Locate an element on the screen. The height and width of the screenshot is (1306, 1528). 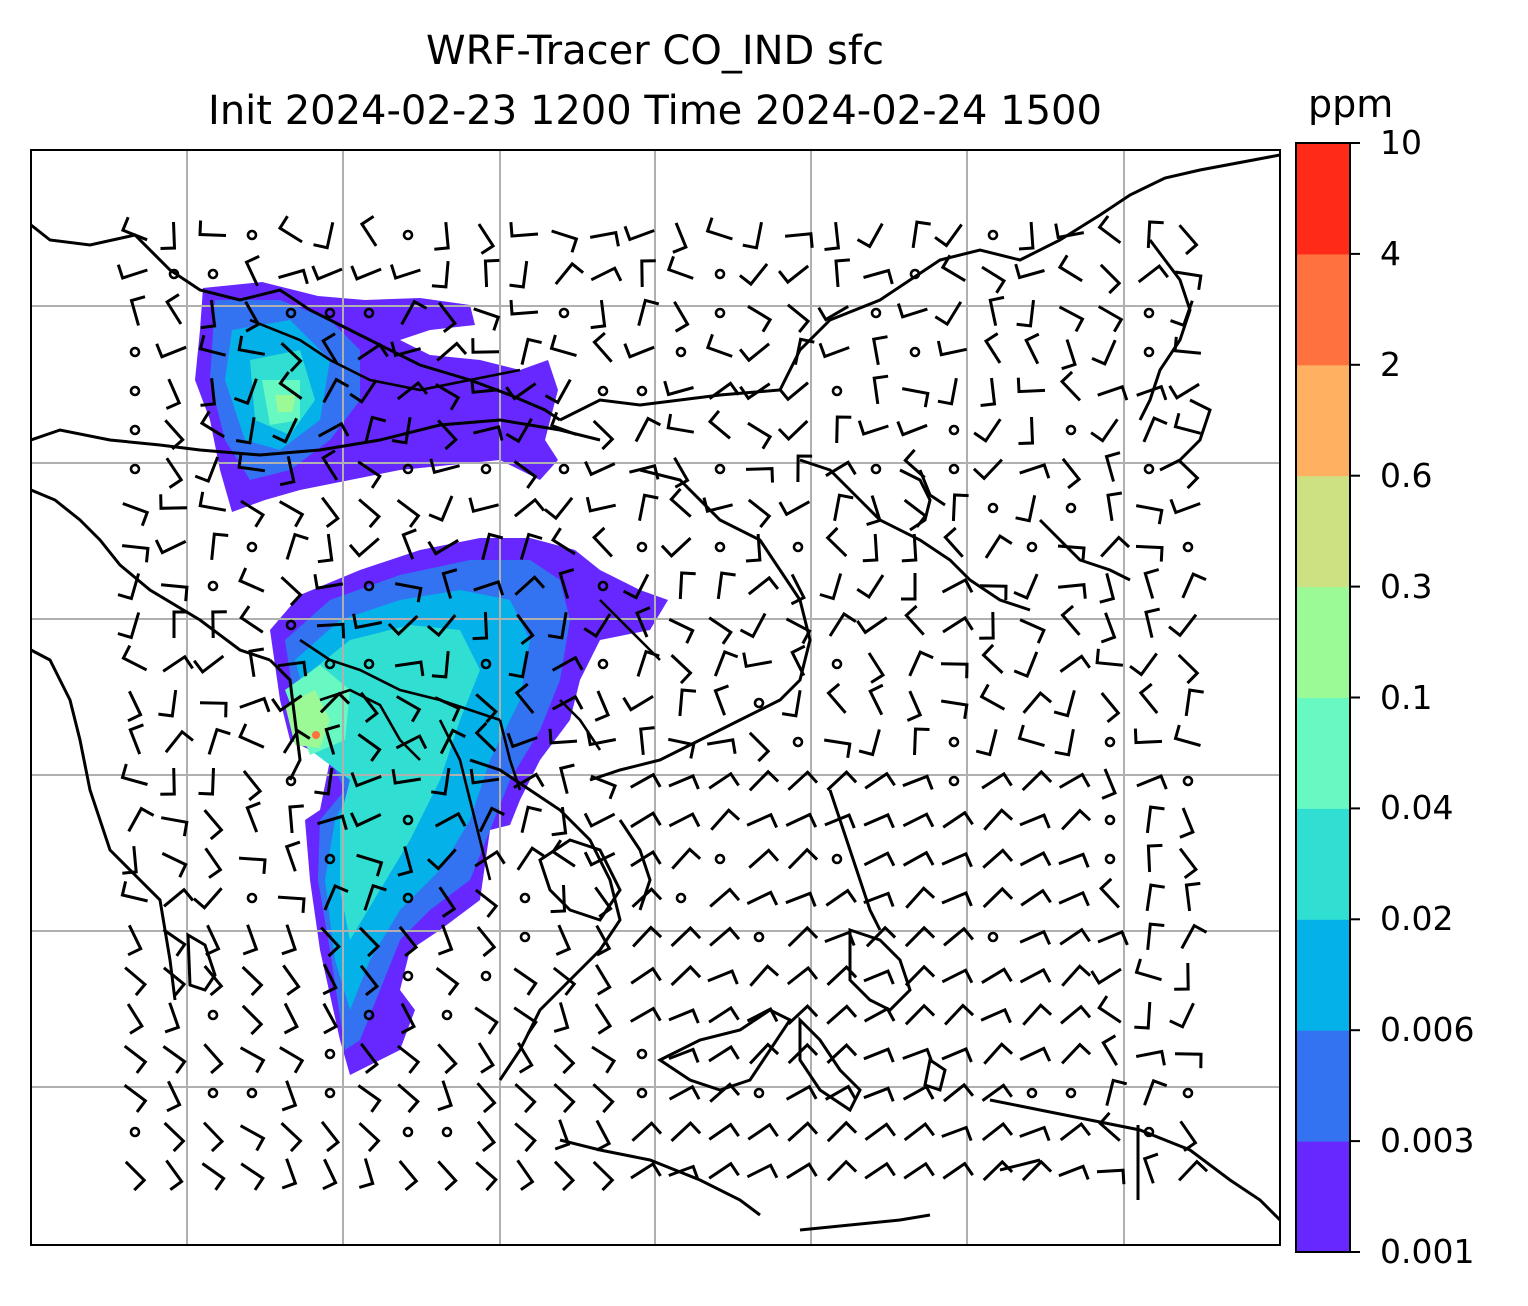
colorbar-tick-label: 2 is located at coordinates (1390, 364).